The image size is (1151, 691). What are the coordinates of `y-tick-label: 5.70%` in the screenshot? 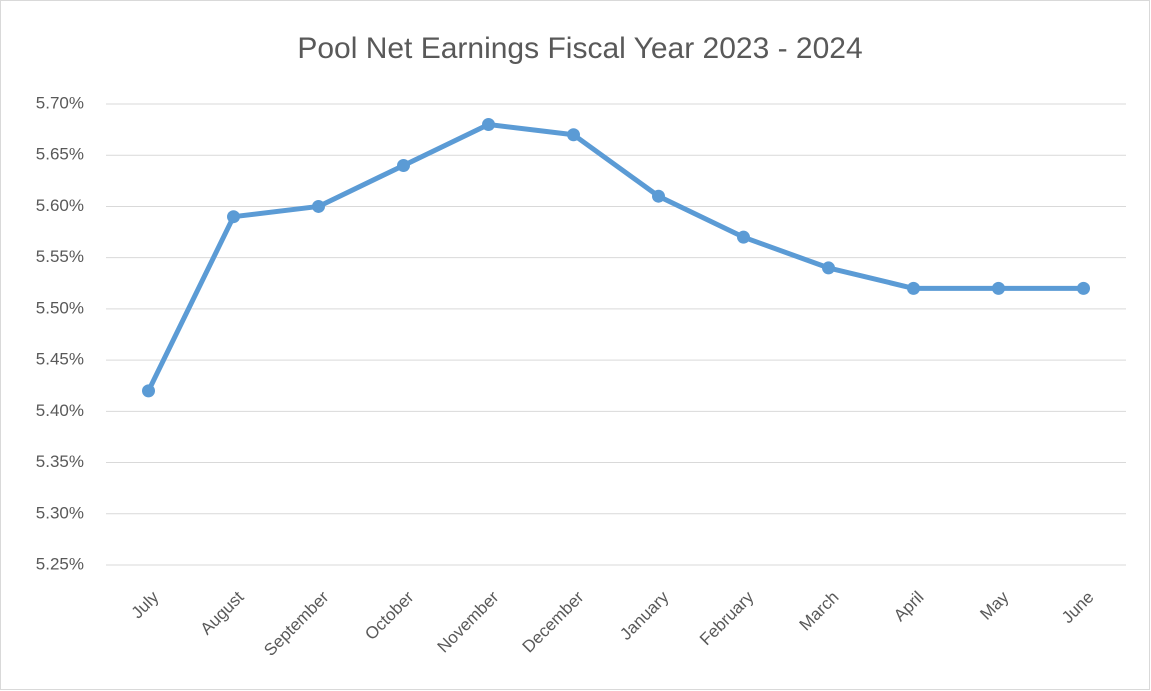 It's located at (60, 102).